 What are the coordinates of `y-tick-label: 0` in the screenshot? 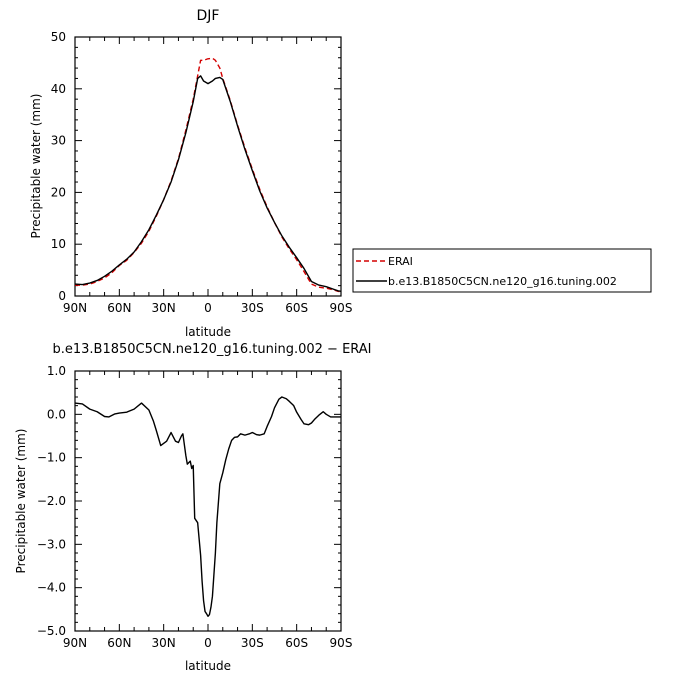 It's located at (62, 296).